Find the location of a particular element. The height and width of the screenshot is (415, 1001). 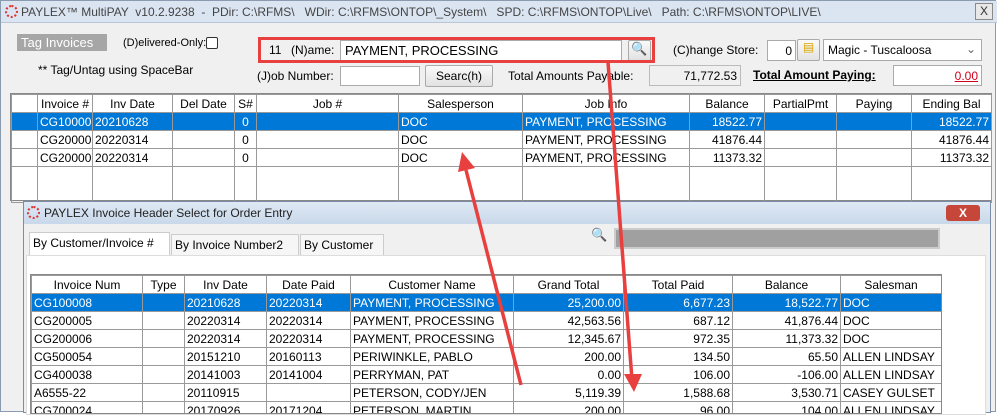

close-button: X is located at coordinates (984, 11).